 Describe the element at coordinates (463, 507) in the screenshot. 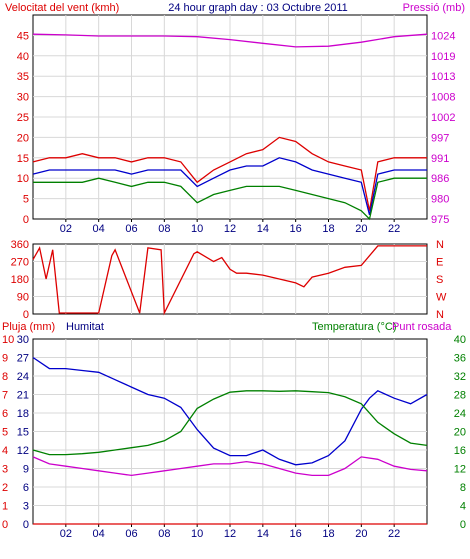

I see `temperature-tick-label: 4` at that location.